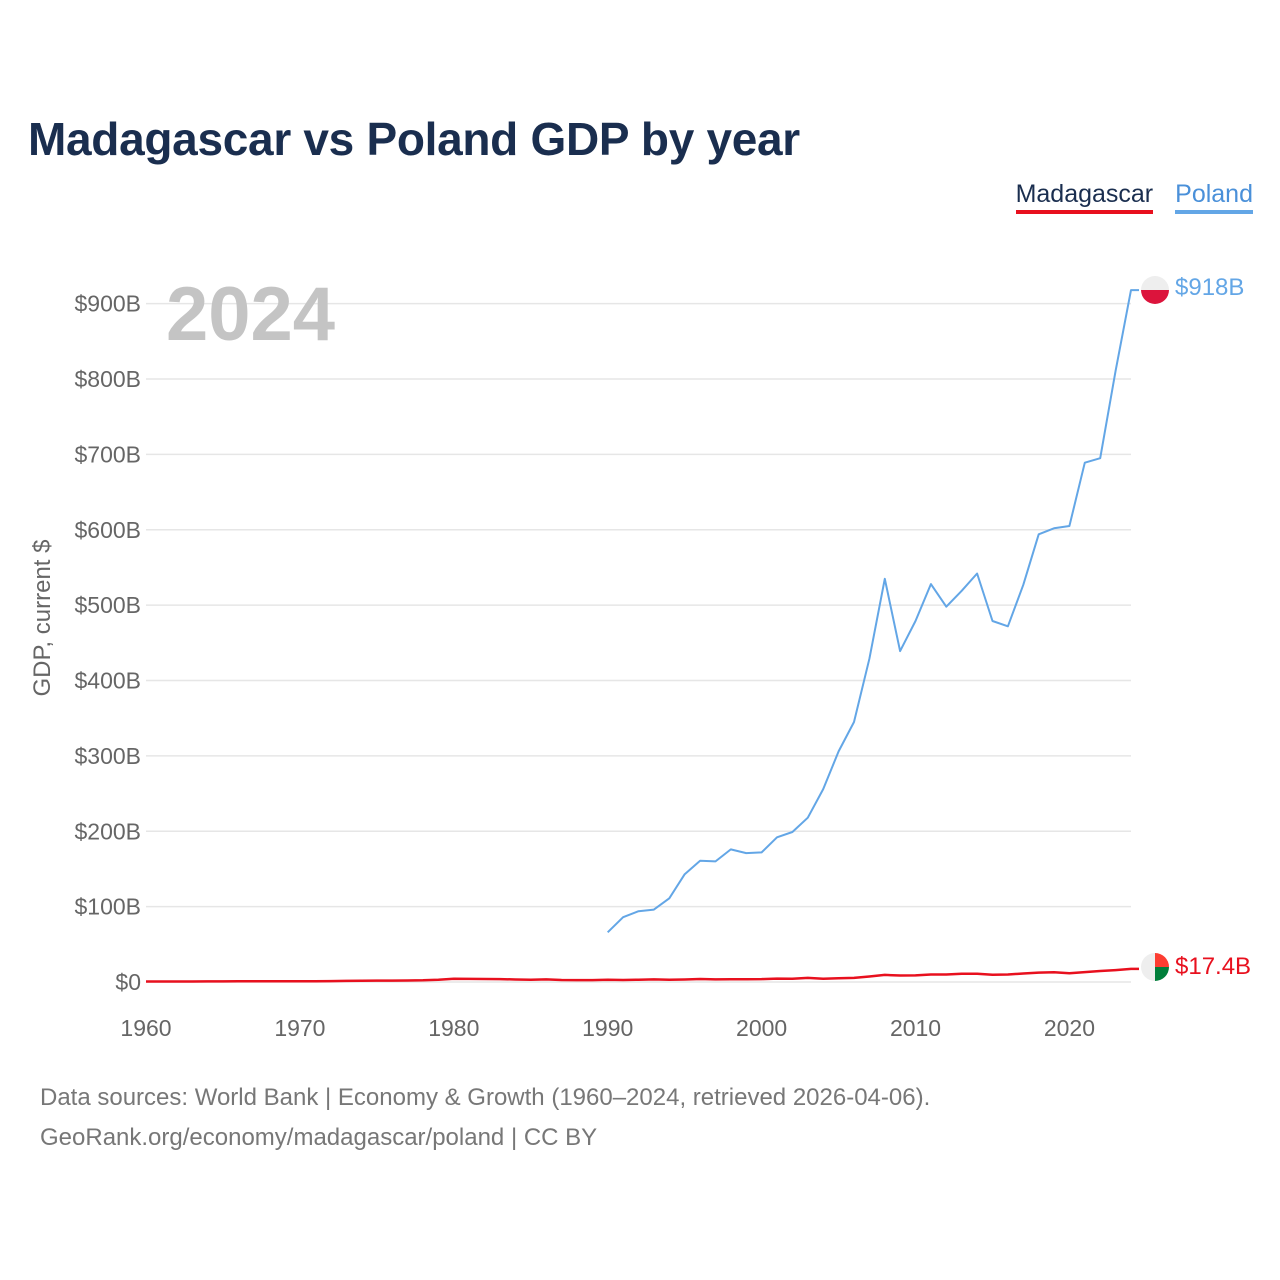 The width and height of the screenshot is (1280, 1280). I want to click on y-tick-label: $300B, so click(107, 756).